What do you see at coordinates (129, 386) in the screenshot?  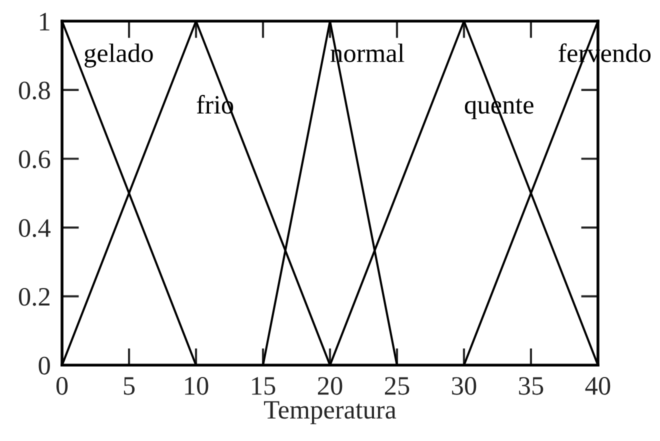 I see `x-tick-label: 5` at bounding box center [129, 386].